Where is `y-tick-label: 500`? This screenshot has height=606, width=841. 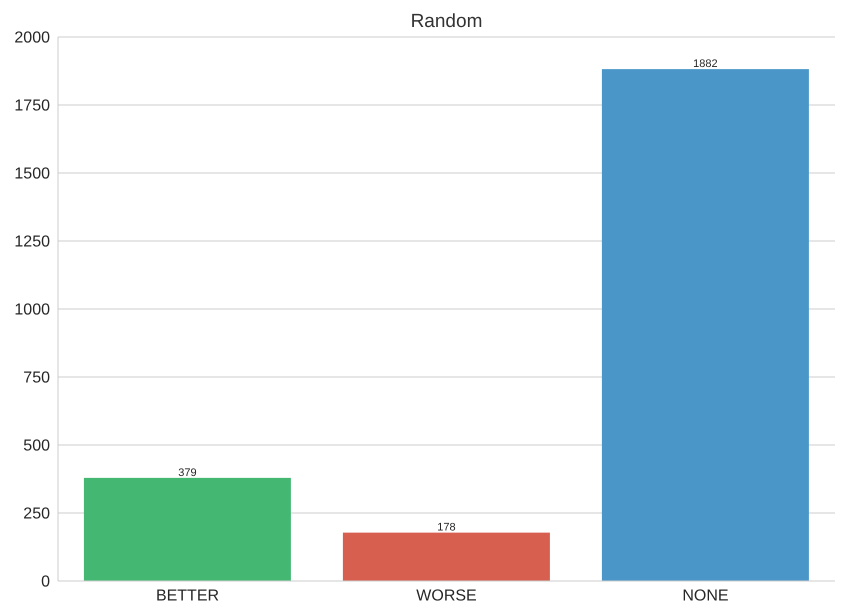 y-tick-label: 500 is located at coordinates (36, 446).